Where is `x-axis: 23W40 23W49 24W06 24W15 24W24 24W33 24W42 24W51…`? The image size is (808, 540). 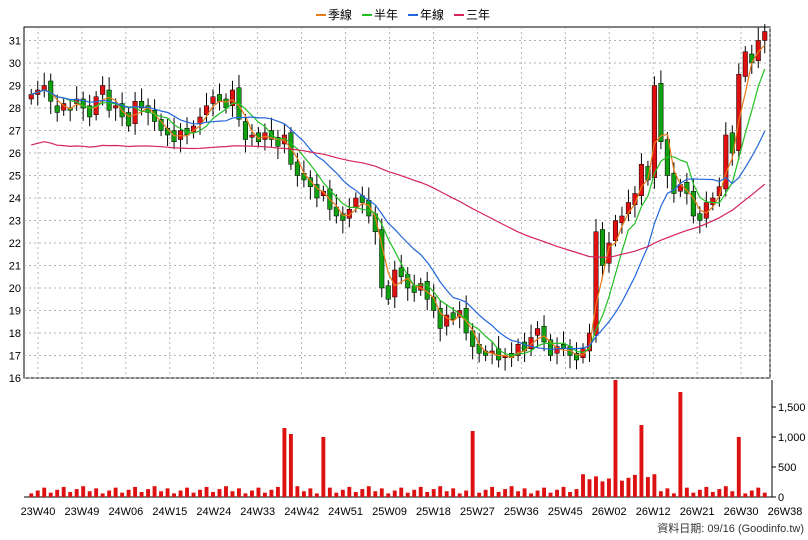
x-axis: 23W40 23W49 24W06 24W15 24W24 24W33 24W42 24W51… is located at coordinates (412, 512).